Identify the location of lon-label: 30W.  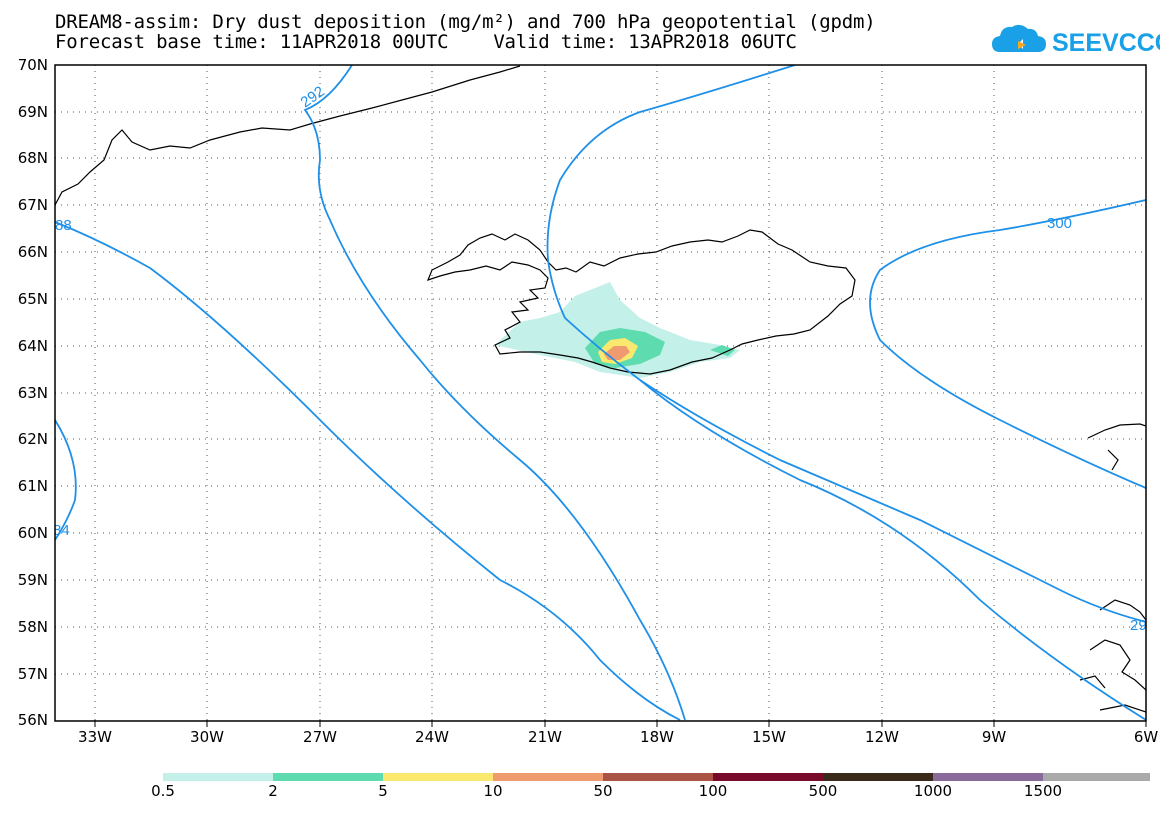
(207, 737).